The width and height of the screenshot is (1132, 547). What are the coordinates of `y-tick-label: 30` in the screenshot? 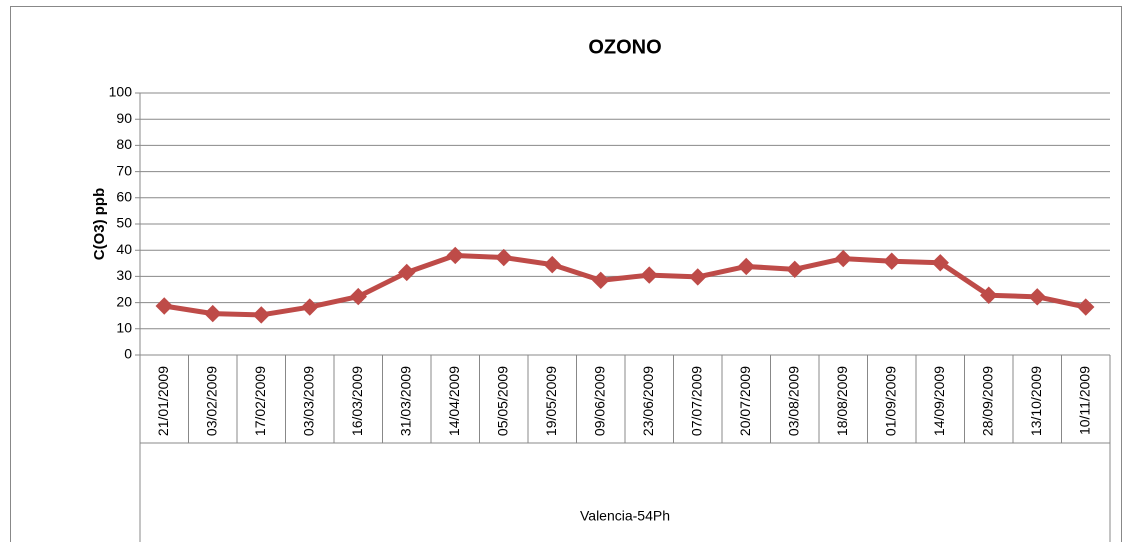 It's located at (124, 275).